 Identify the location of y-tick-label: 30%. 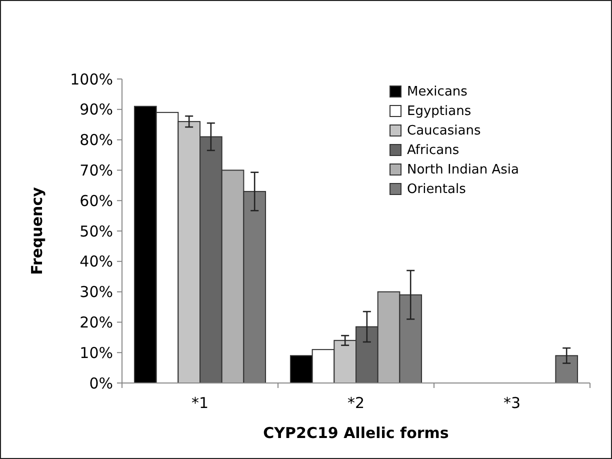
(96, 292).